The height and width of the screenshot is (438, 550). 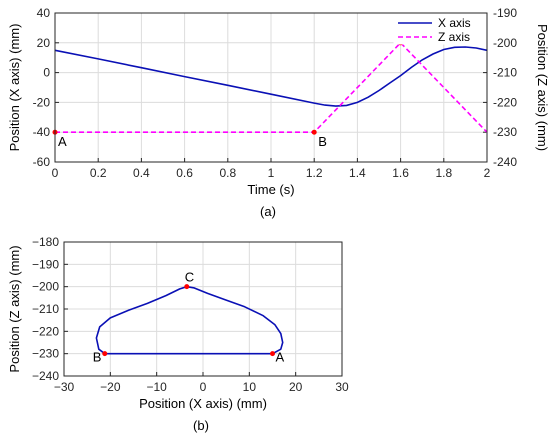 I want to click on y2-axis-title-a: Position (Z axis) (mm), so click(x=542, y=87).